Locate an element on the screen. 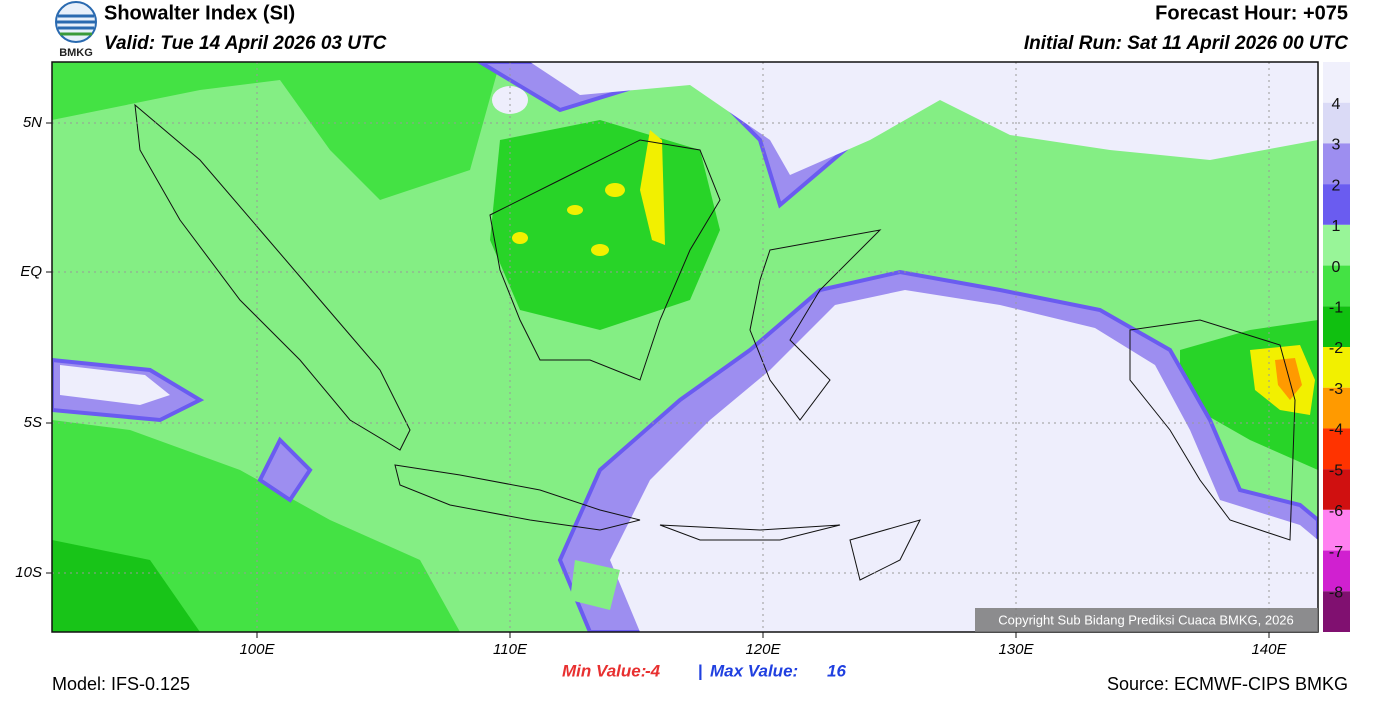 The height and width of the screenshot is (709, 1400). lon-label: 120E is located at coordinates (763, 649).